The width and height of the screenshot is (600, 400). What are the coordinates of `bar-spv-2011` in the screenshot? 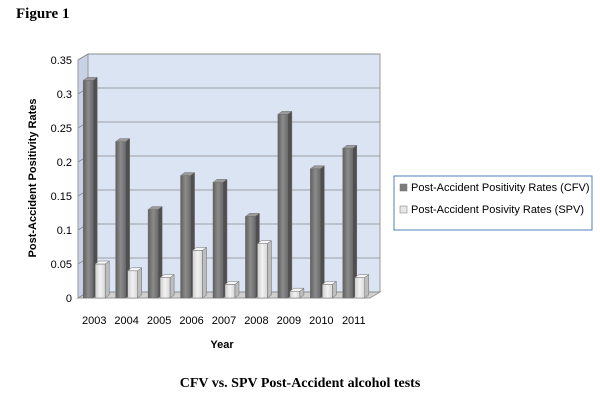 It's located at (362, 286).